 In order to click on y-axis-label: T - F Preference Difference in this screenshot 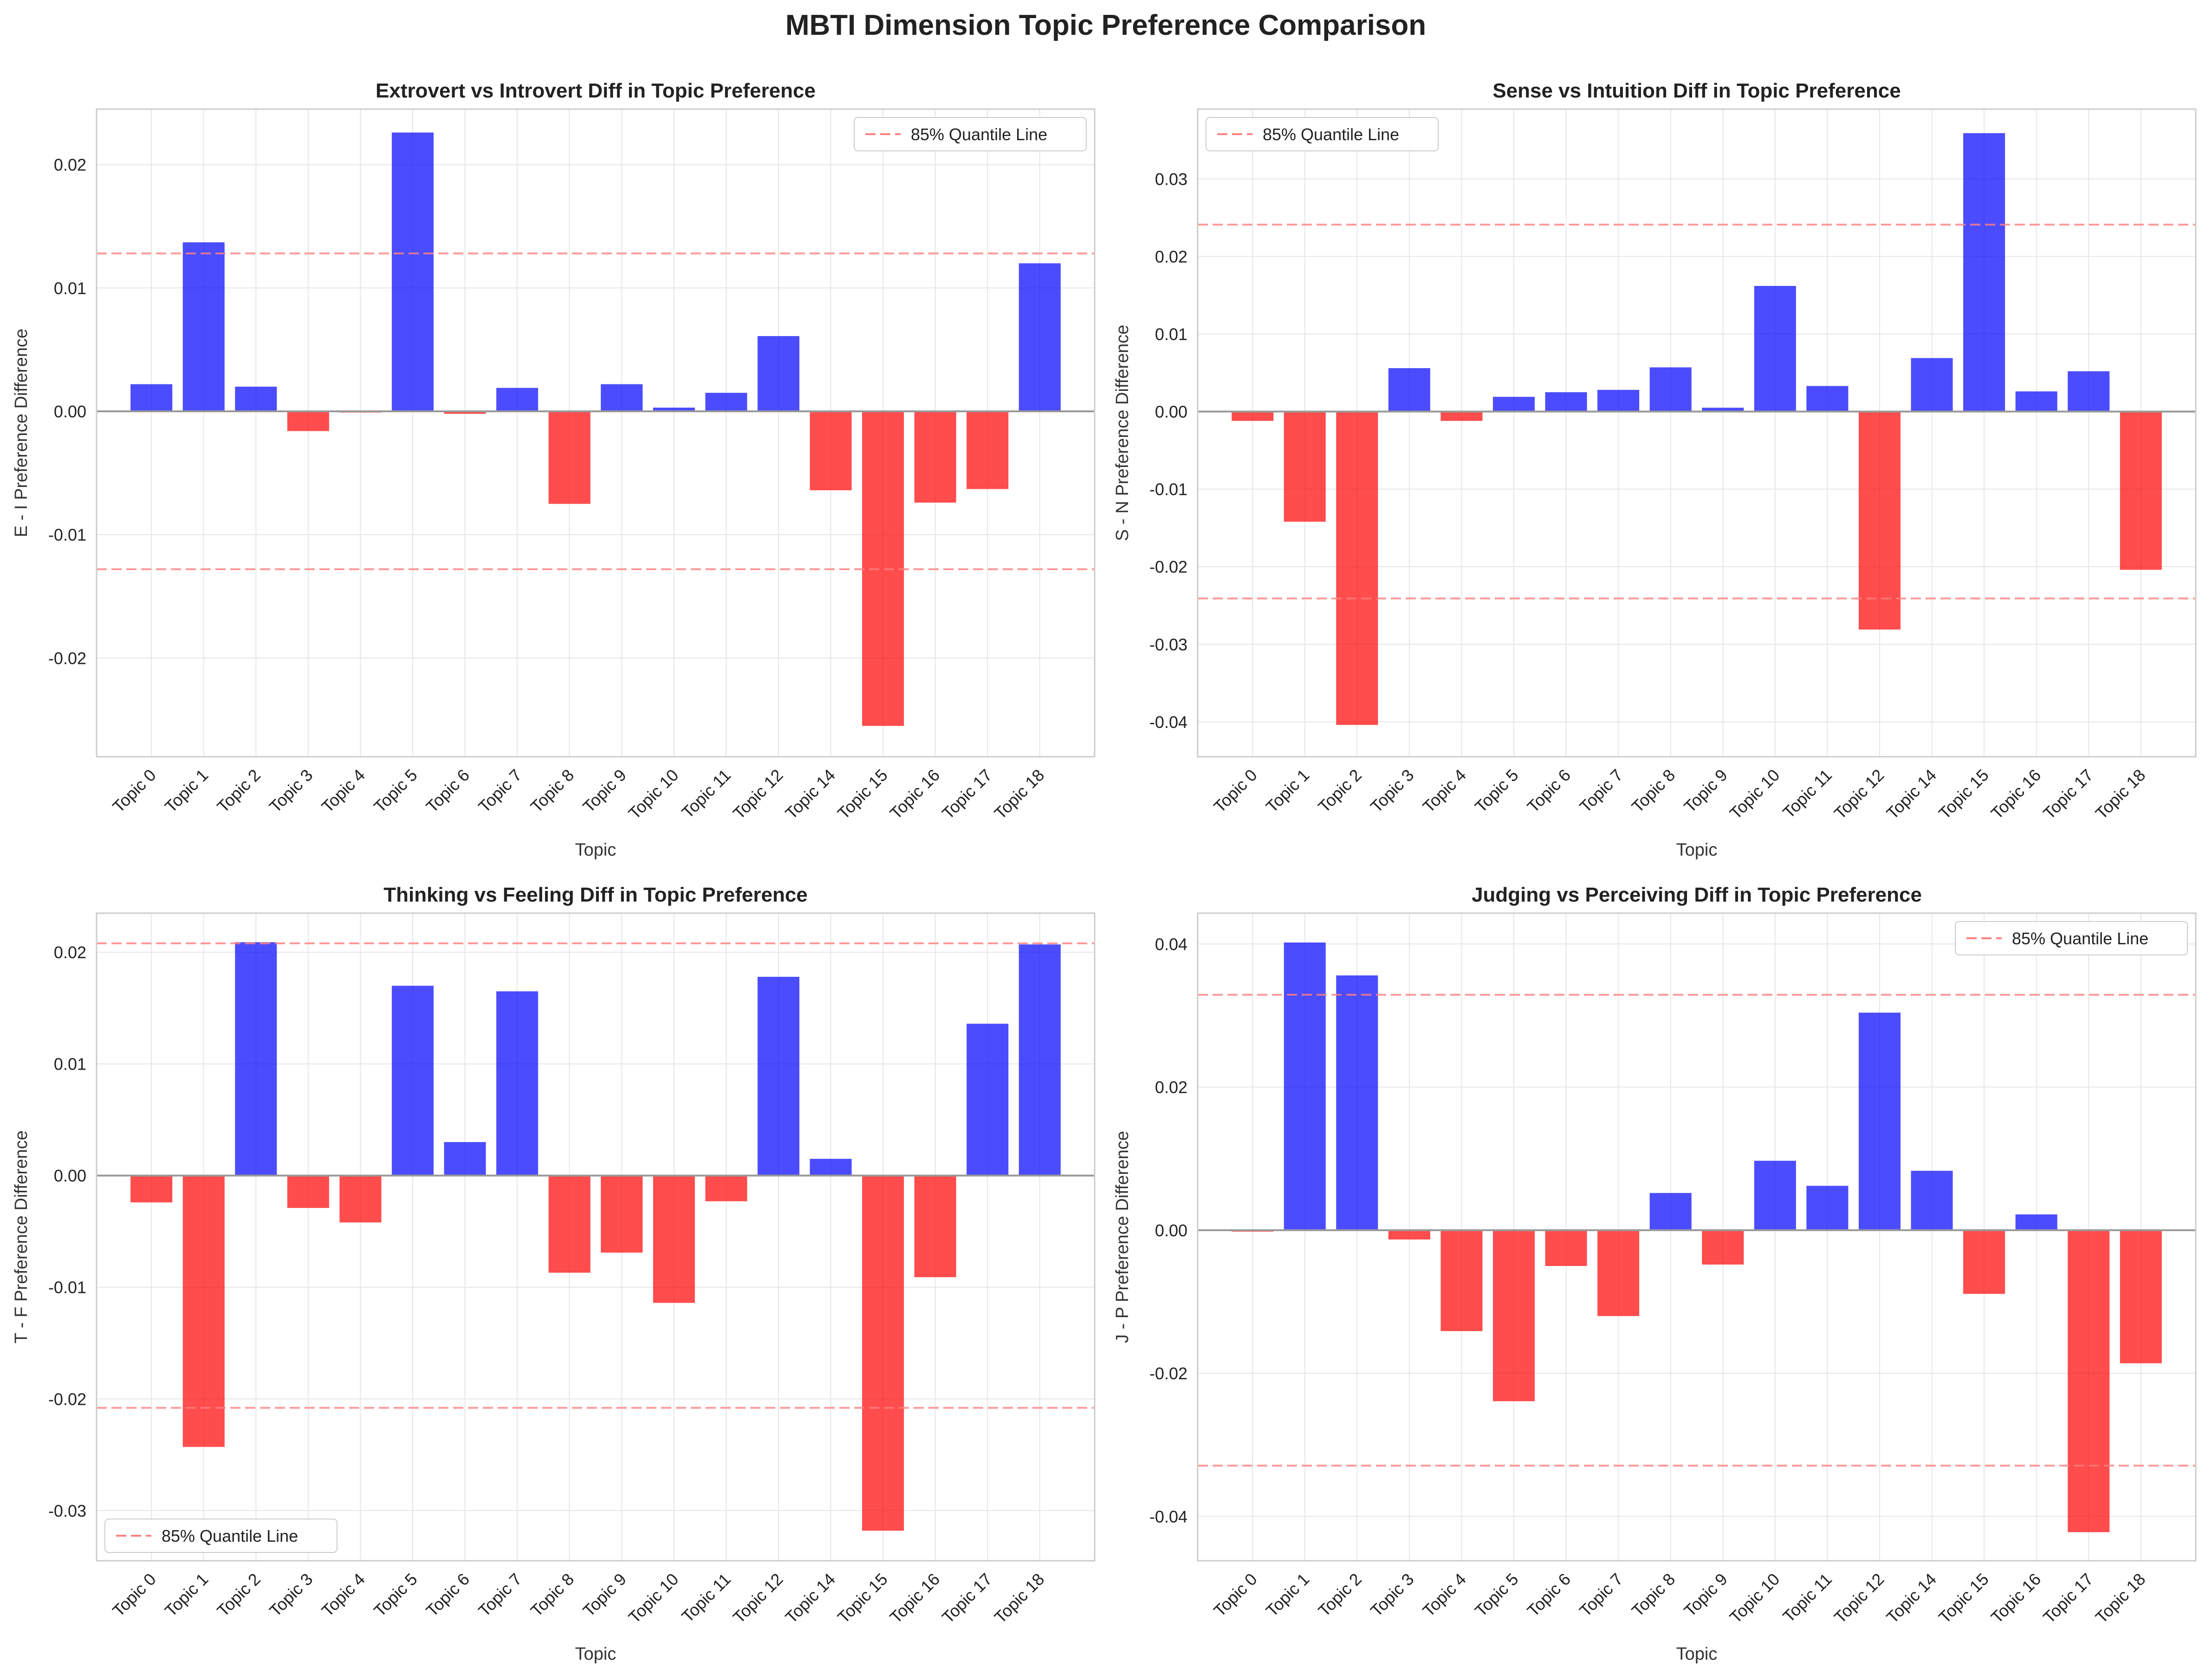, I will do `click(21, 1237)`.